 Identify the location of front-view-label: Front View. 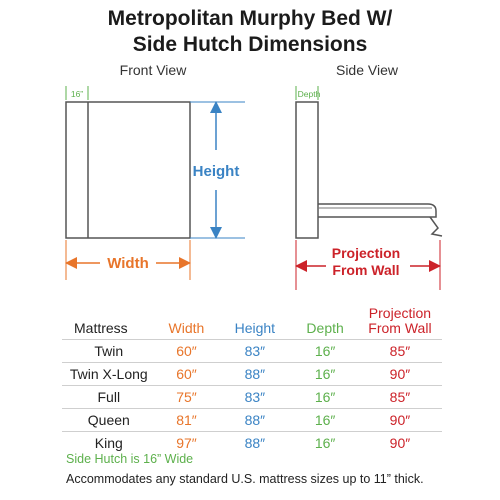
(154, 70).